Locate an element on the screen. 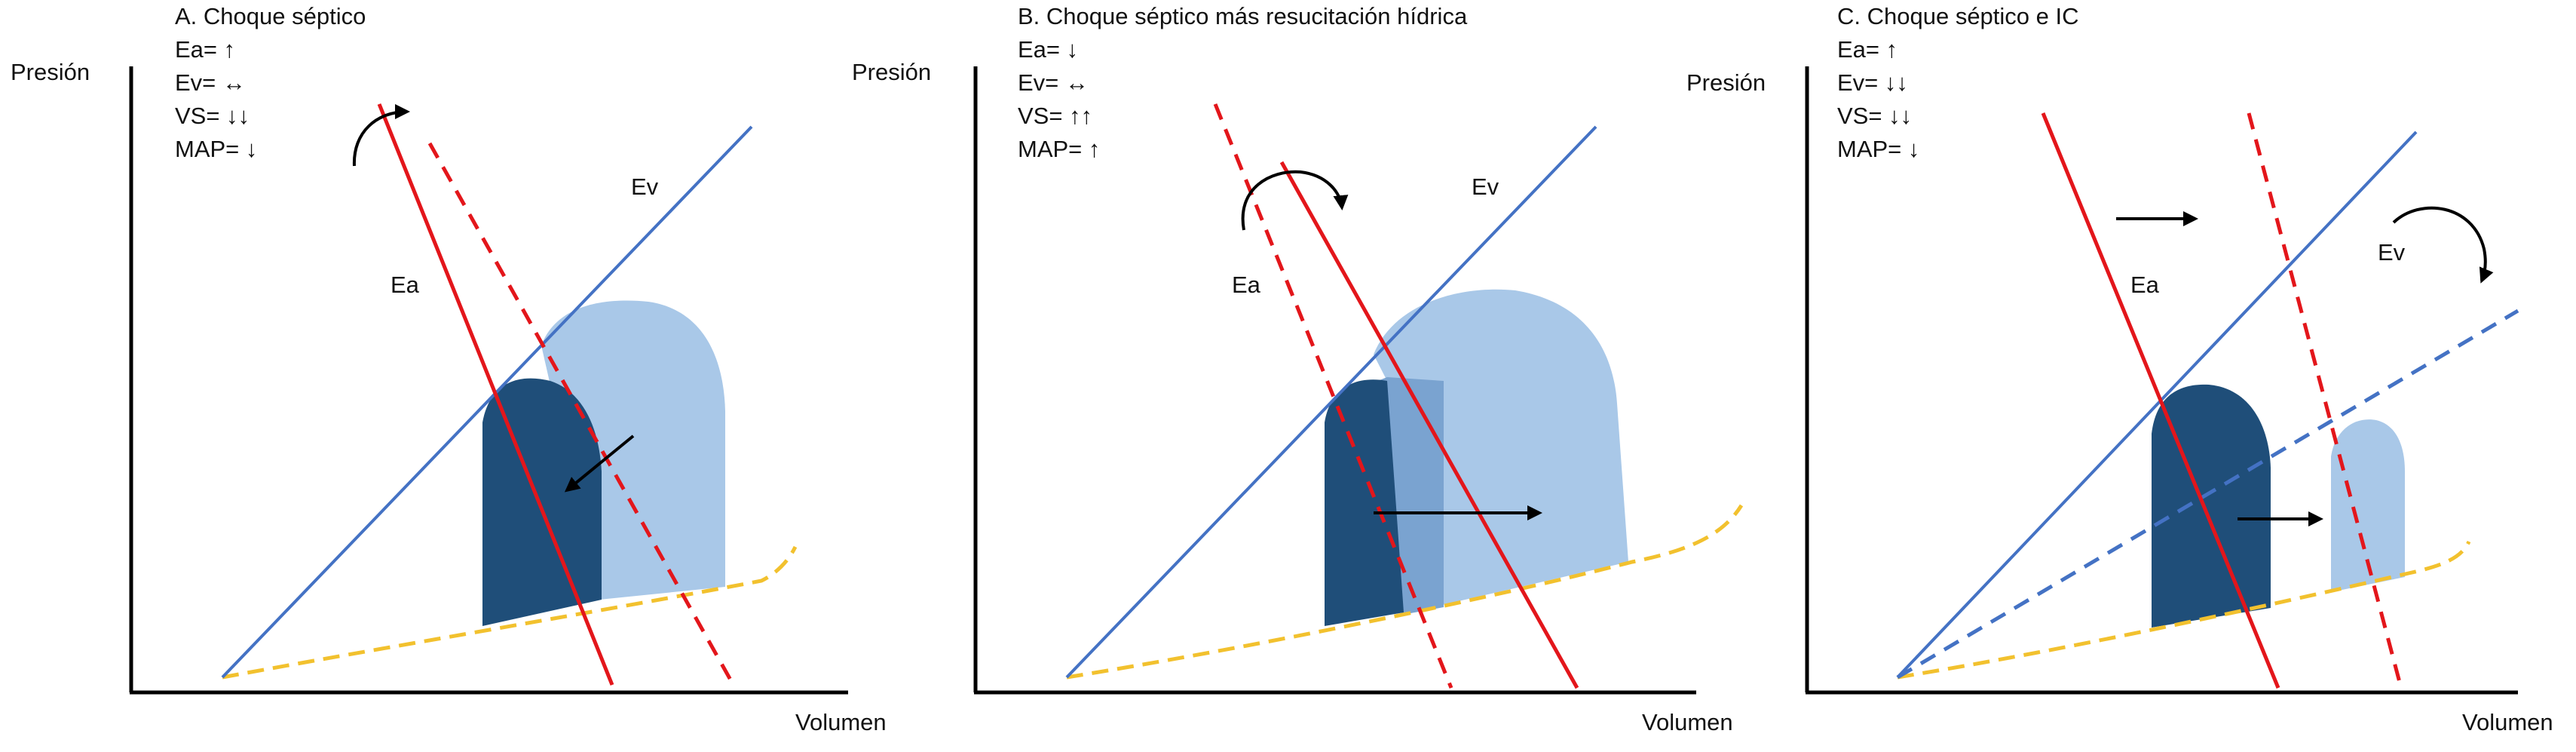 The height and width of the screenshot is (752, 2576). panel-c-edpvr-curve is located at coordinates (2184, 610).